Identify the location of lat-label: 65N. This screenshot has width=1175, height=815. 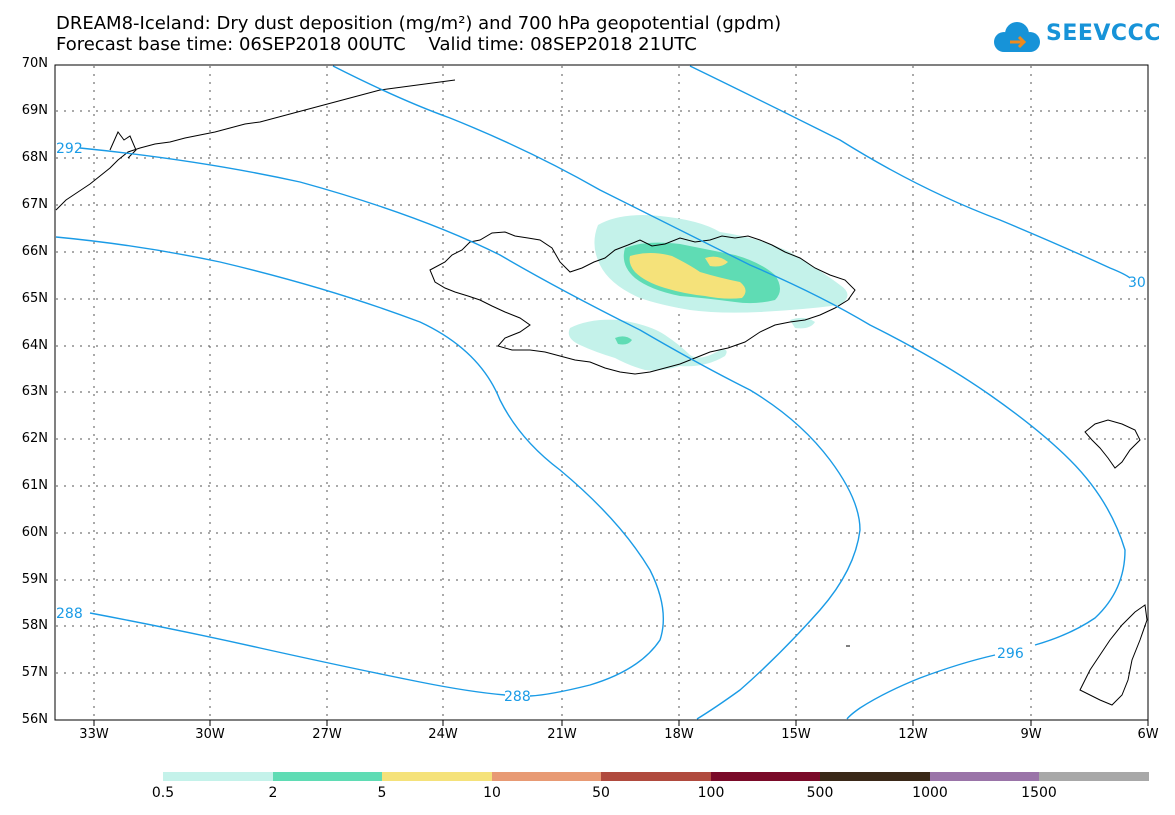
(34, 298).